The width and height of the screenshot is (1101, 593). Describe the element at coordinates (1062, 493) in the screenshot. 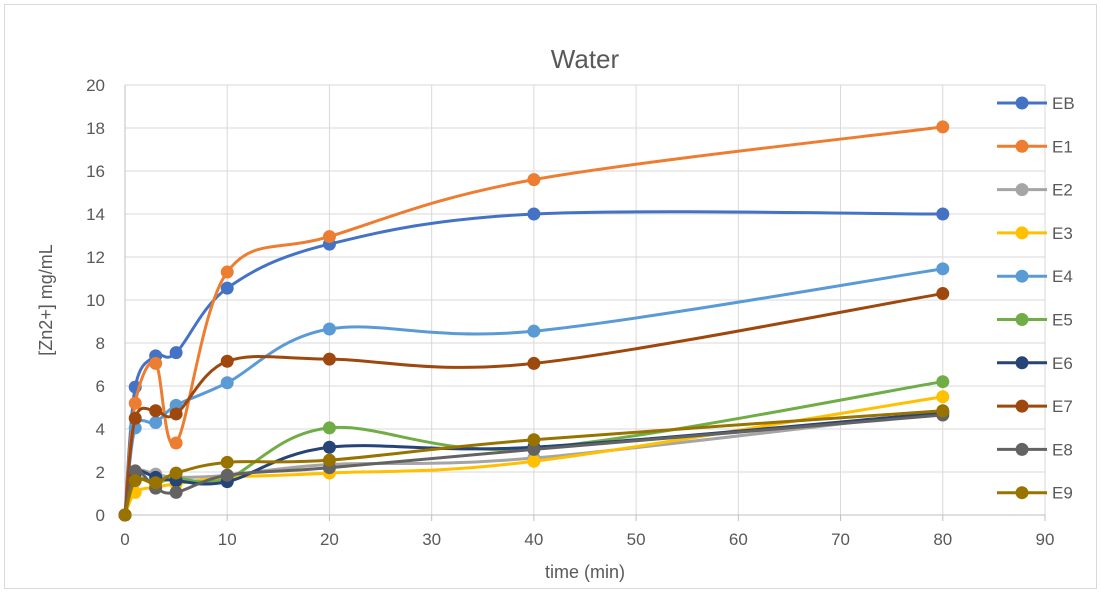

I see `legend-label: E9` at that location.